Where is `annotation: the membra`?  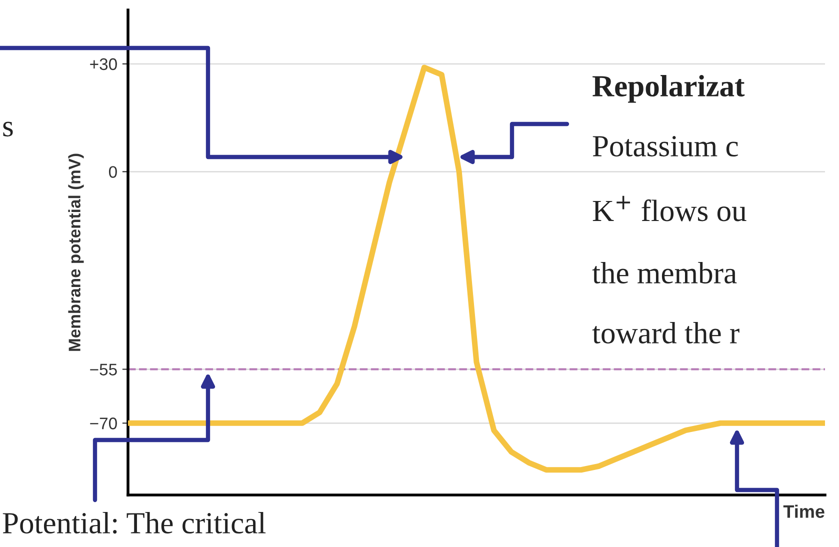 annotation: the membra is located at coordinates (664, 273).